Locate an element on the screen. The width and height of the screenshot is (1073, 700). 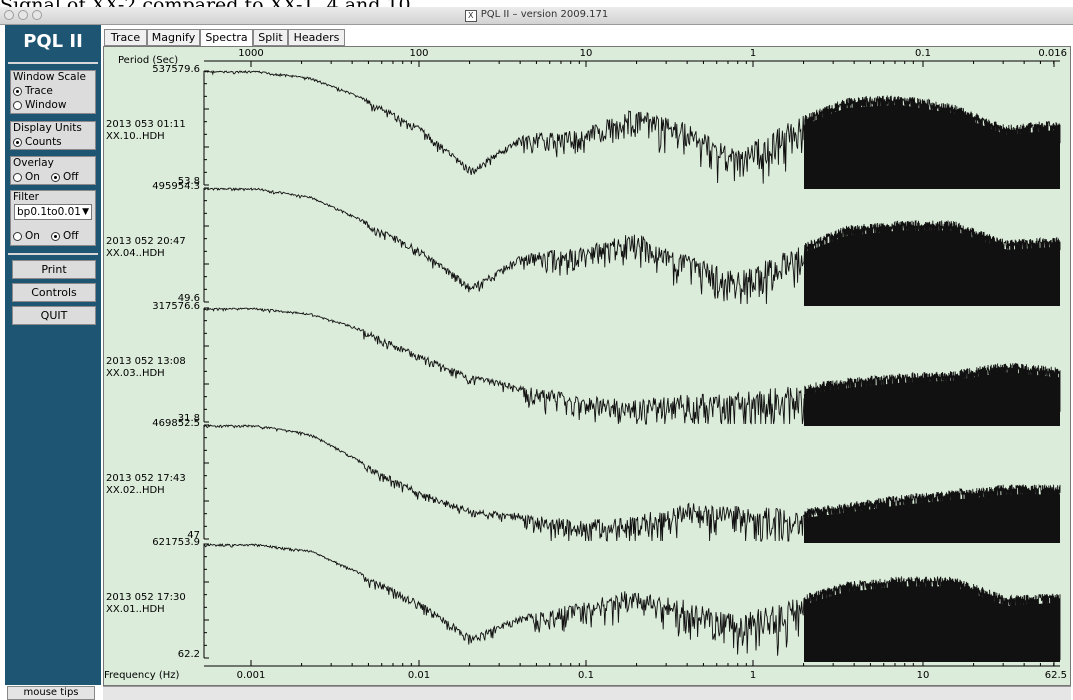
filter-value: bp0.1to0.01 is located at coordinates (49, 212).